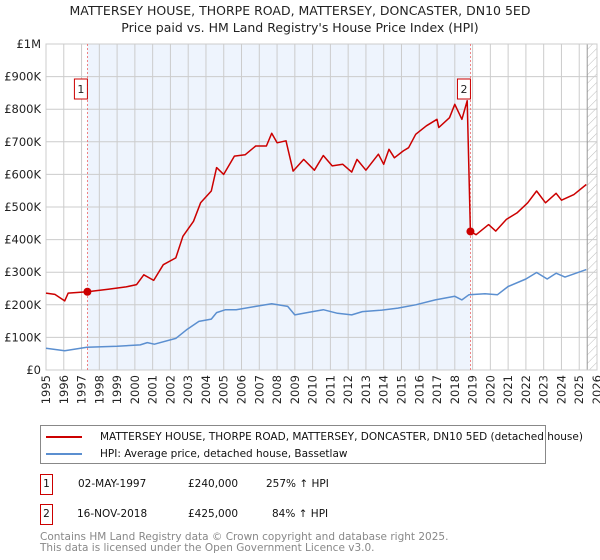 This screenshot has width=600, height=560. Describe the element at coordinates (22, 77) in the screenshot. I see `y-tick-label: £900K` at that location.